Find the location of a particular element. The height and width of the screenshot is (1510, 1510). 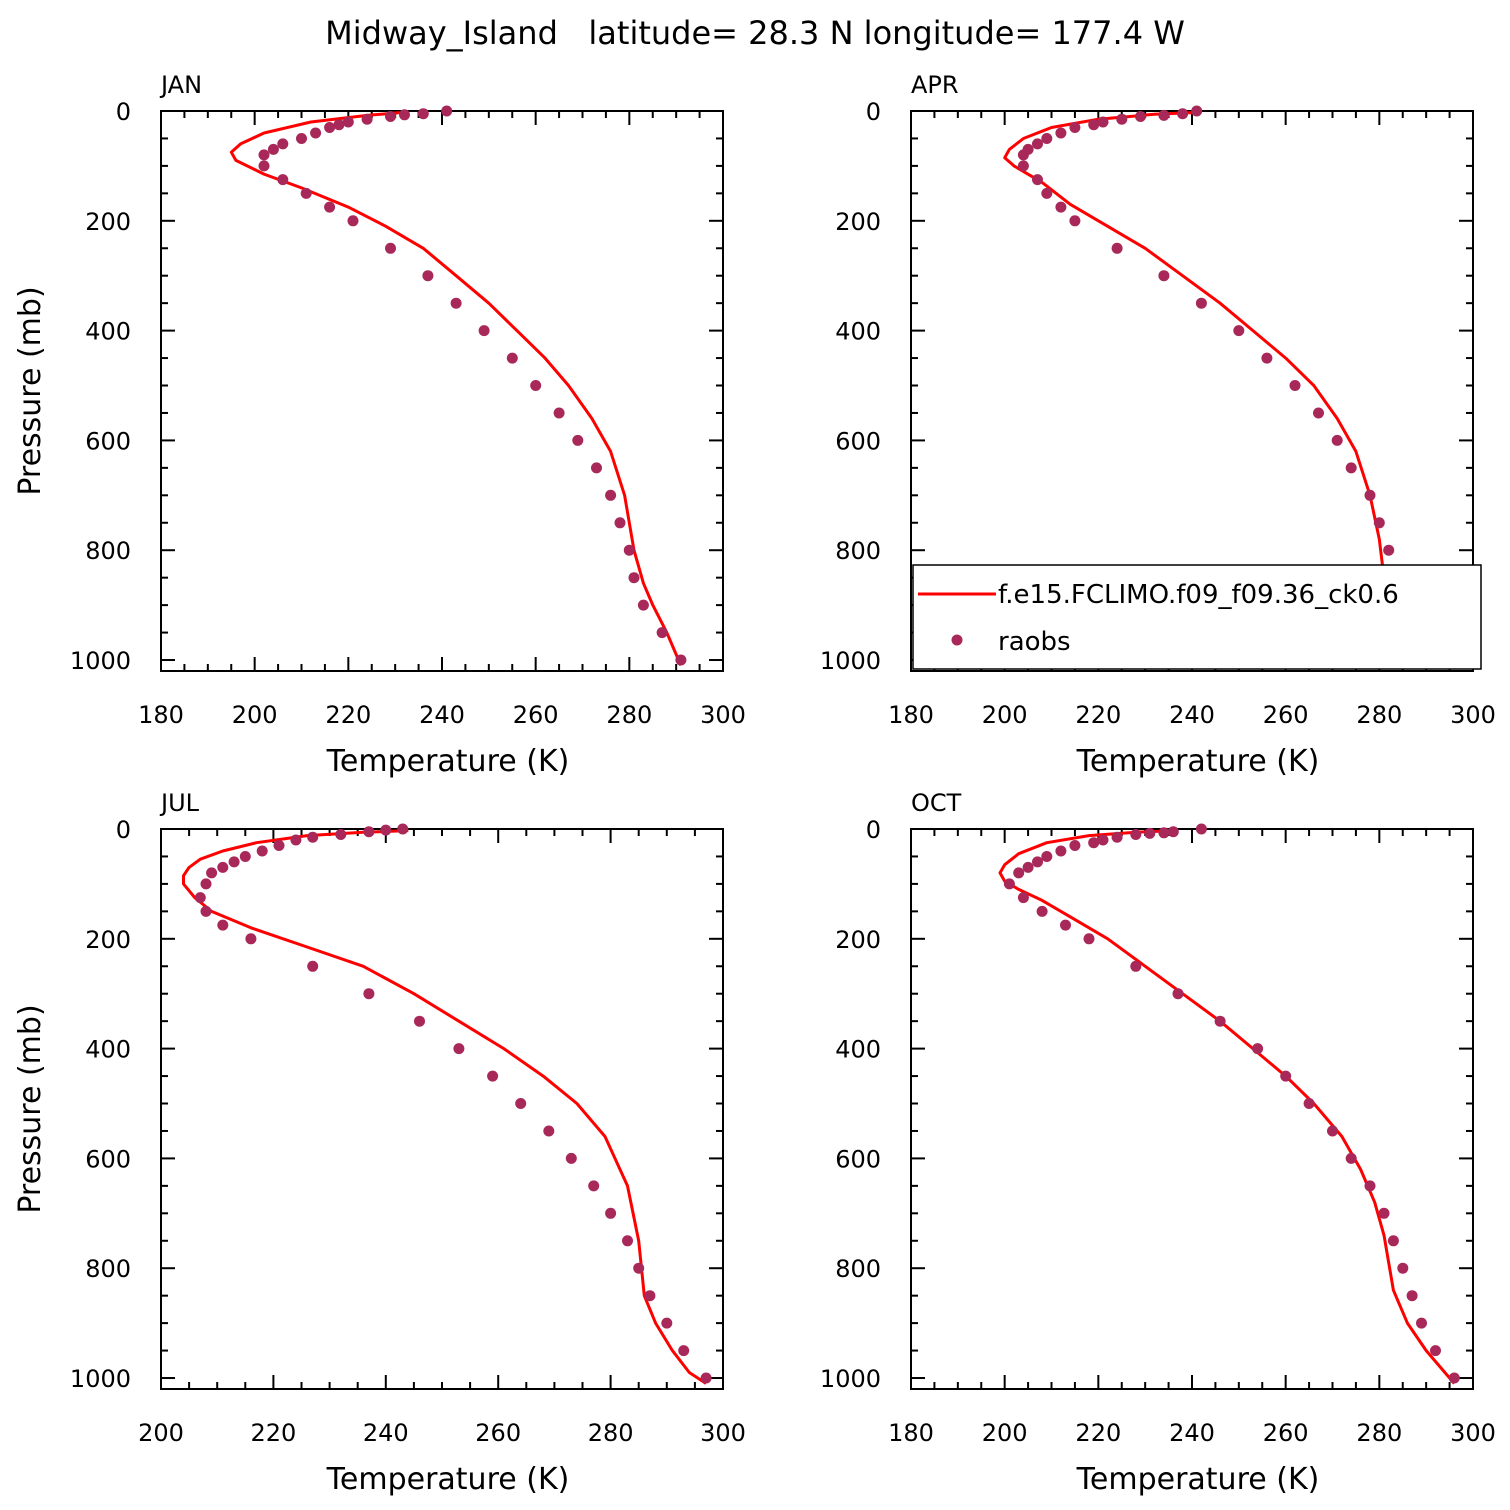

legend-marker-swatch is located at coordinates (957, 640).